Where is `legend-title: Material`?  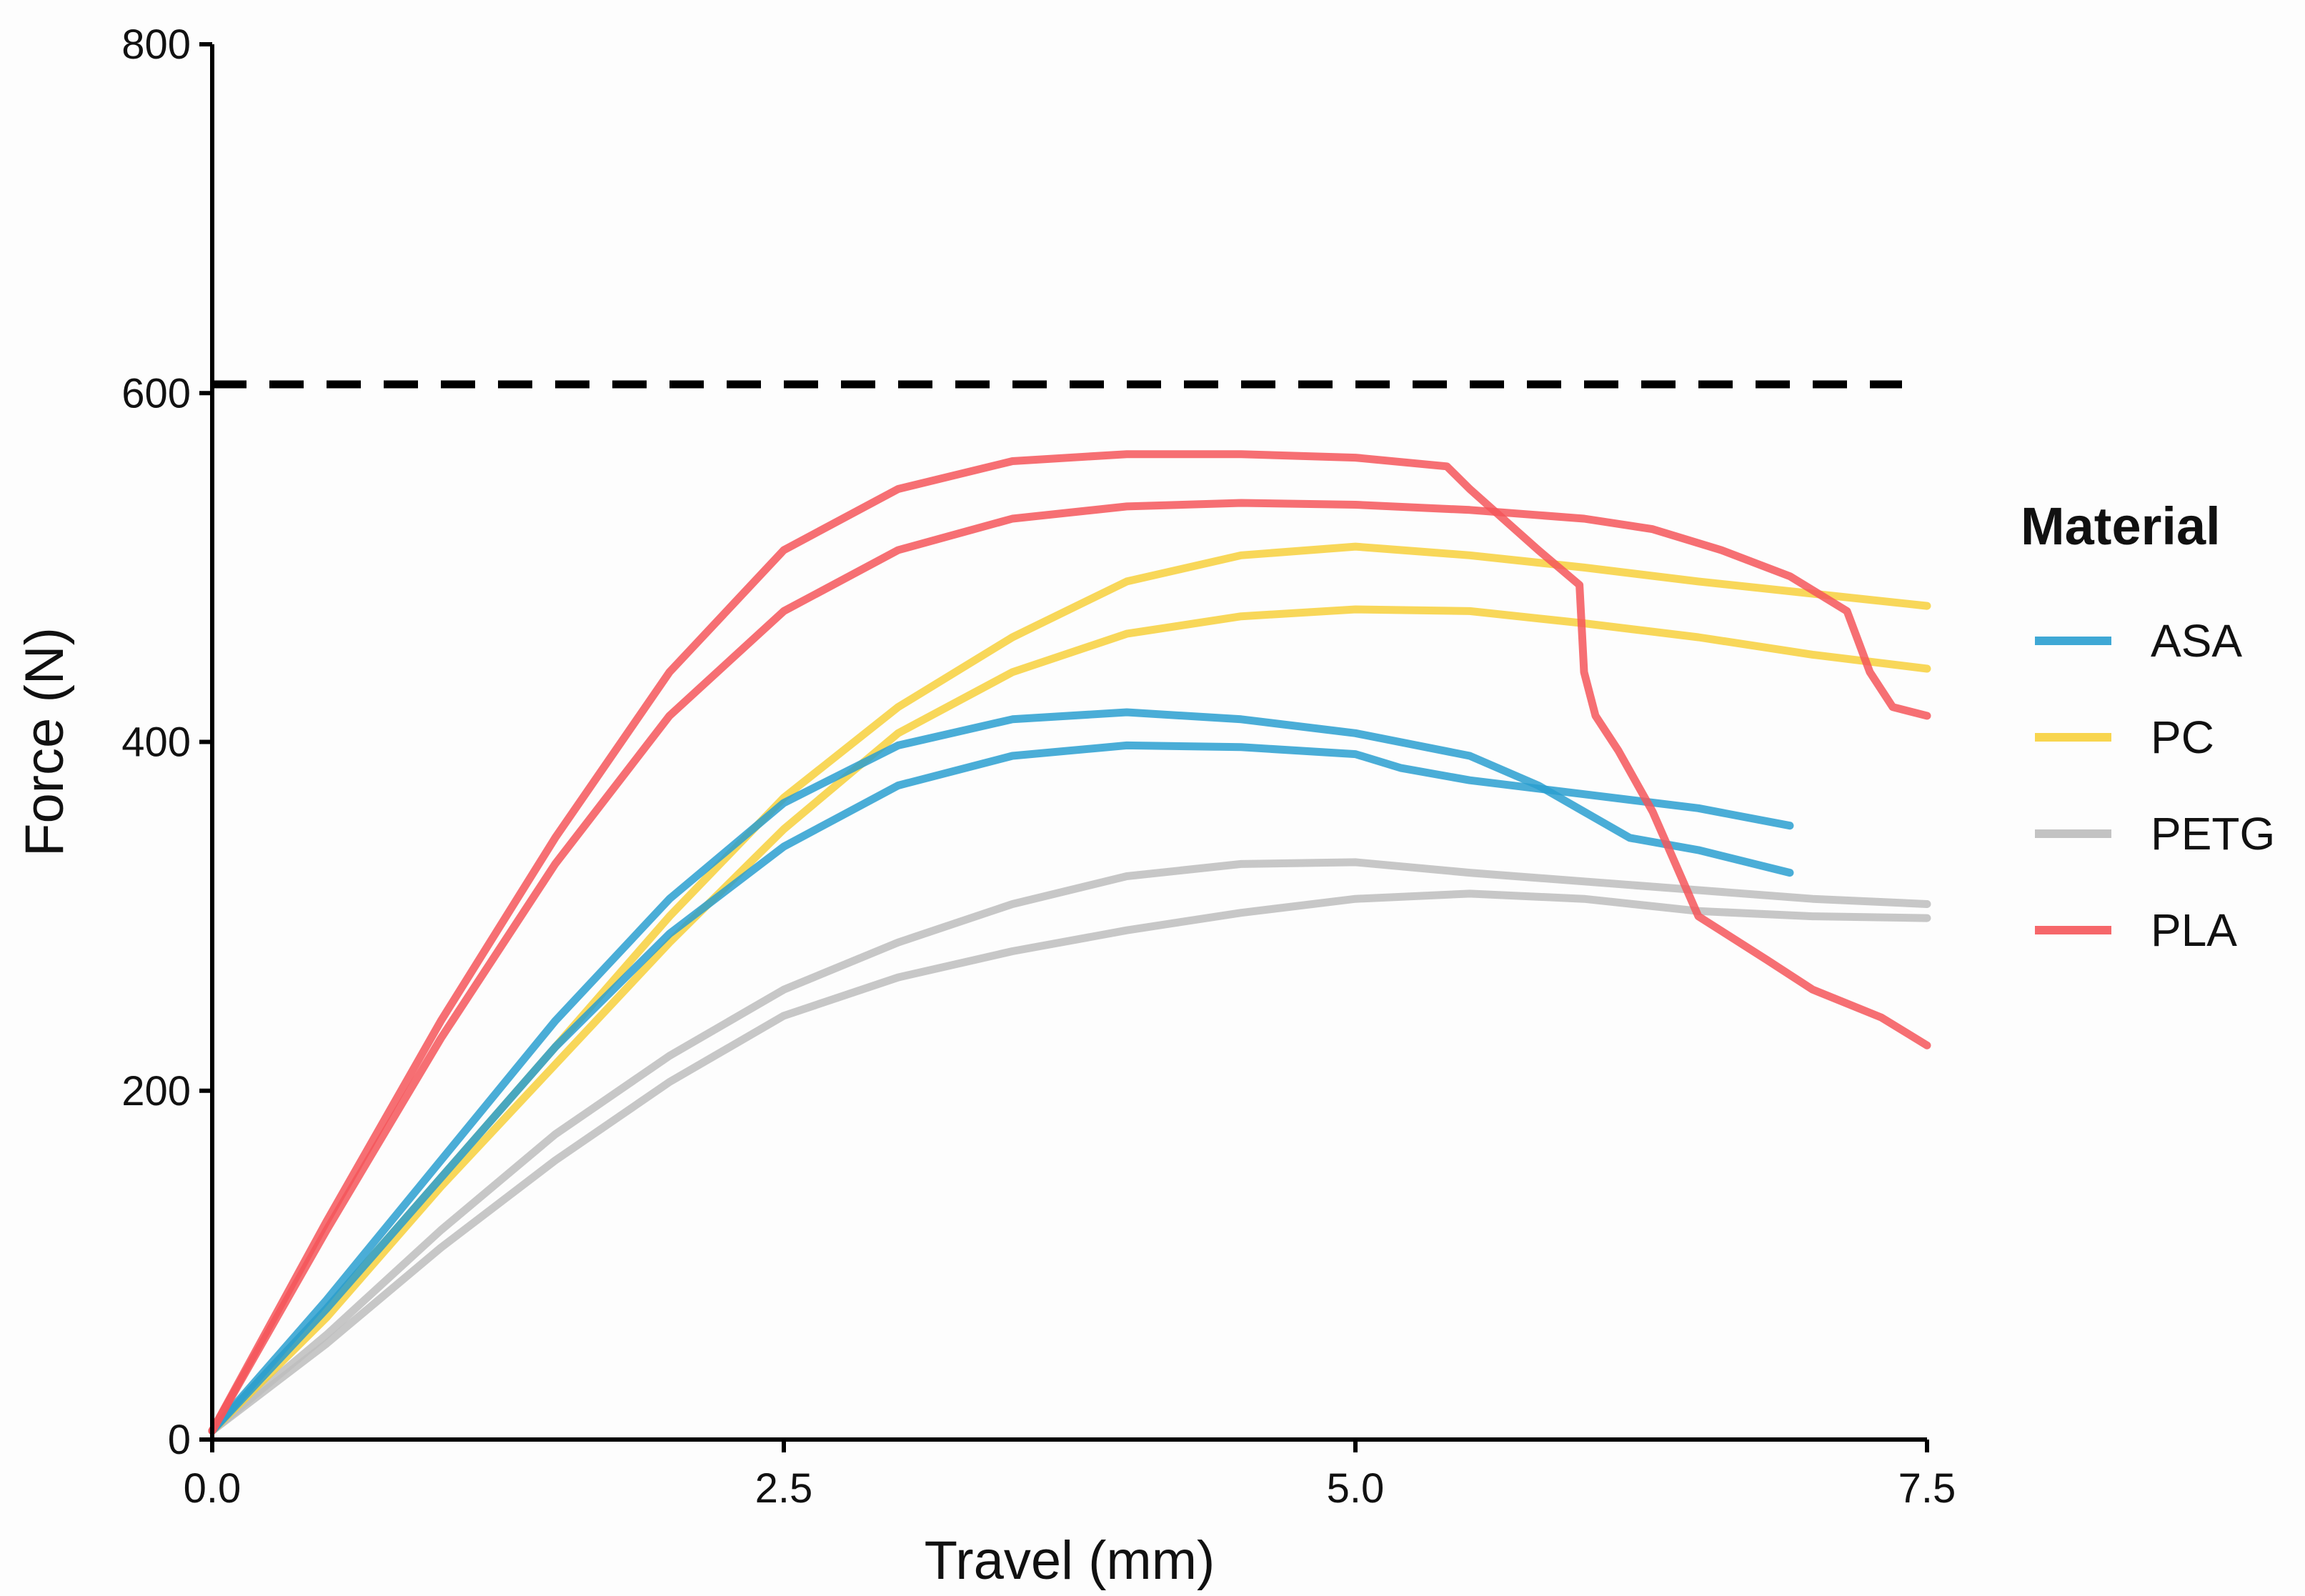 legend-title: Material is located at coordinates (2121, 526).